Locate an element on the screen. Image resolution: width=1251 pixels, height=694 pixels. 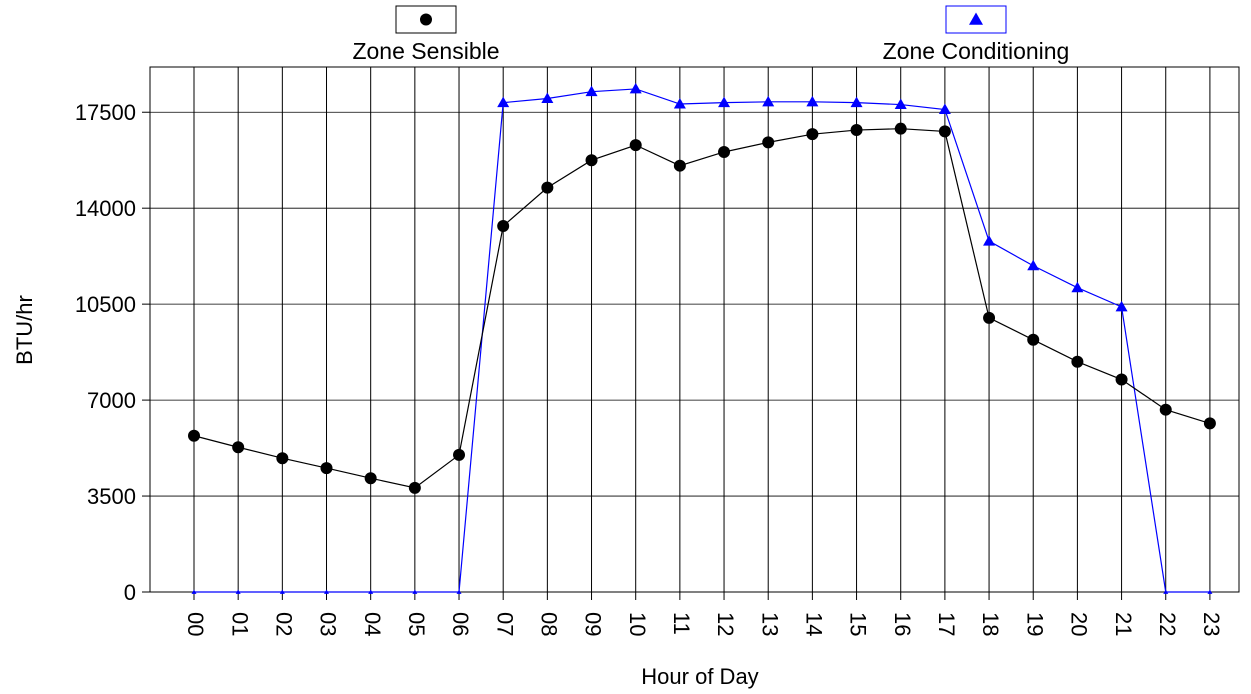
x-tick-label: 01 is located at coordinates (239, 624).